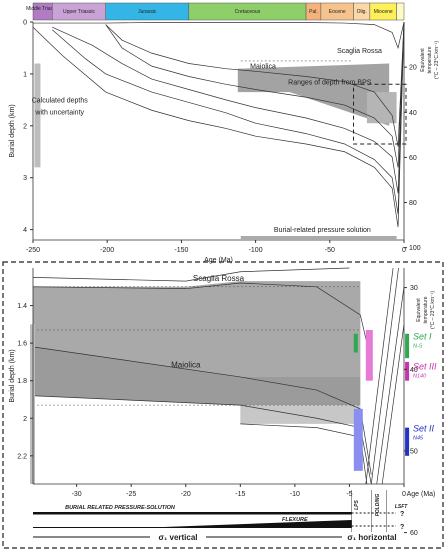 The width and height of the screenshot is (446, 550). What do you see at coordinates (240, 494) in the screenshot?
I see `inset-x-tick-label-3: -15` at bounding box center [240, 494].